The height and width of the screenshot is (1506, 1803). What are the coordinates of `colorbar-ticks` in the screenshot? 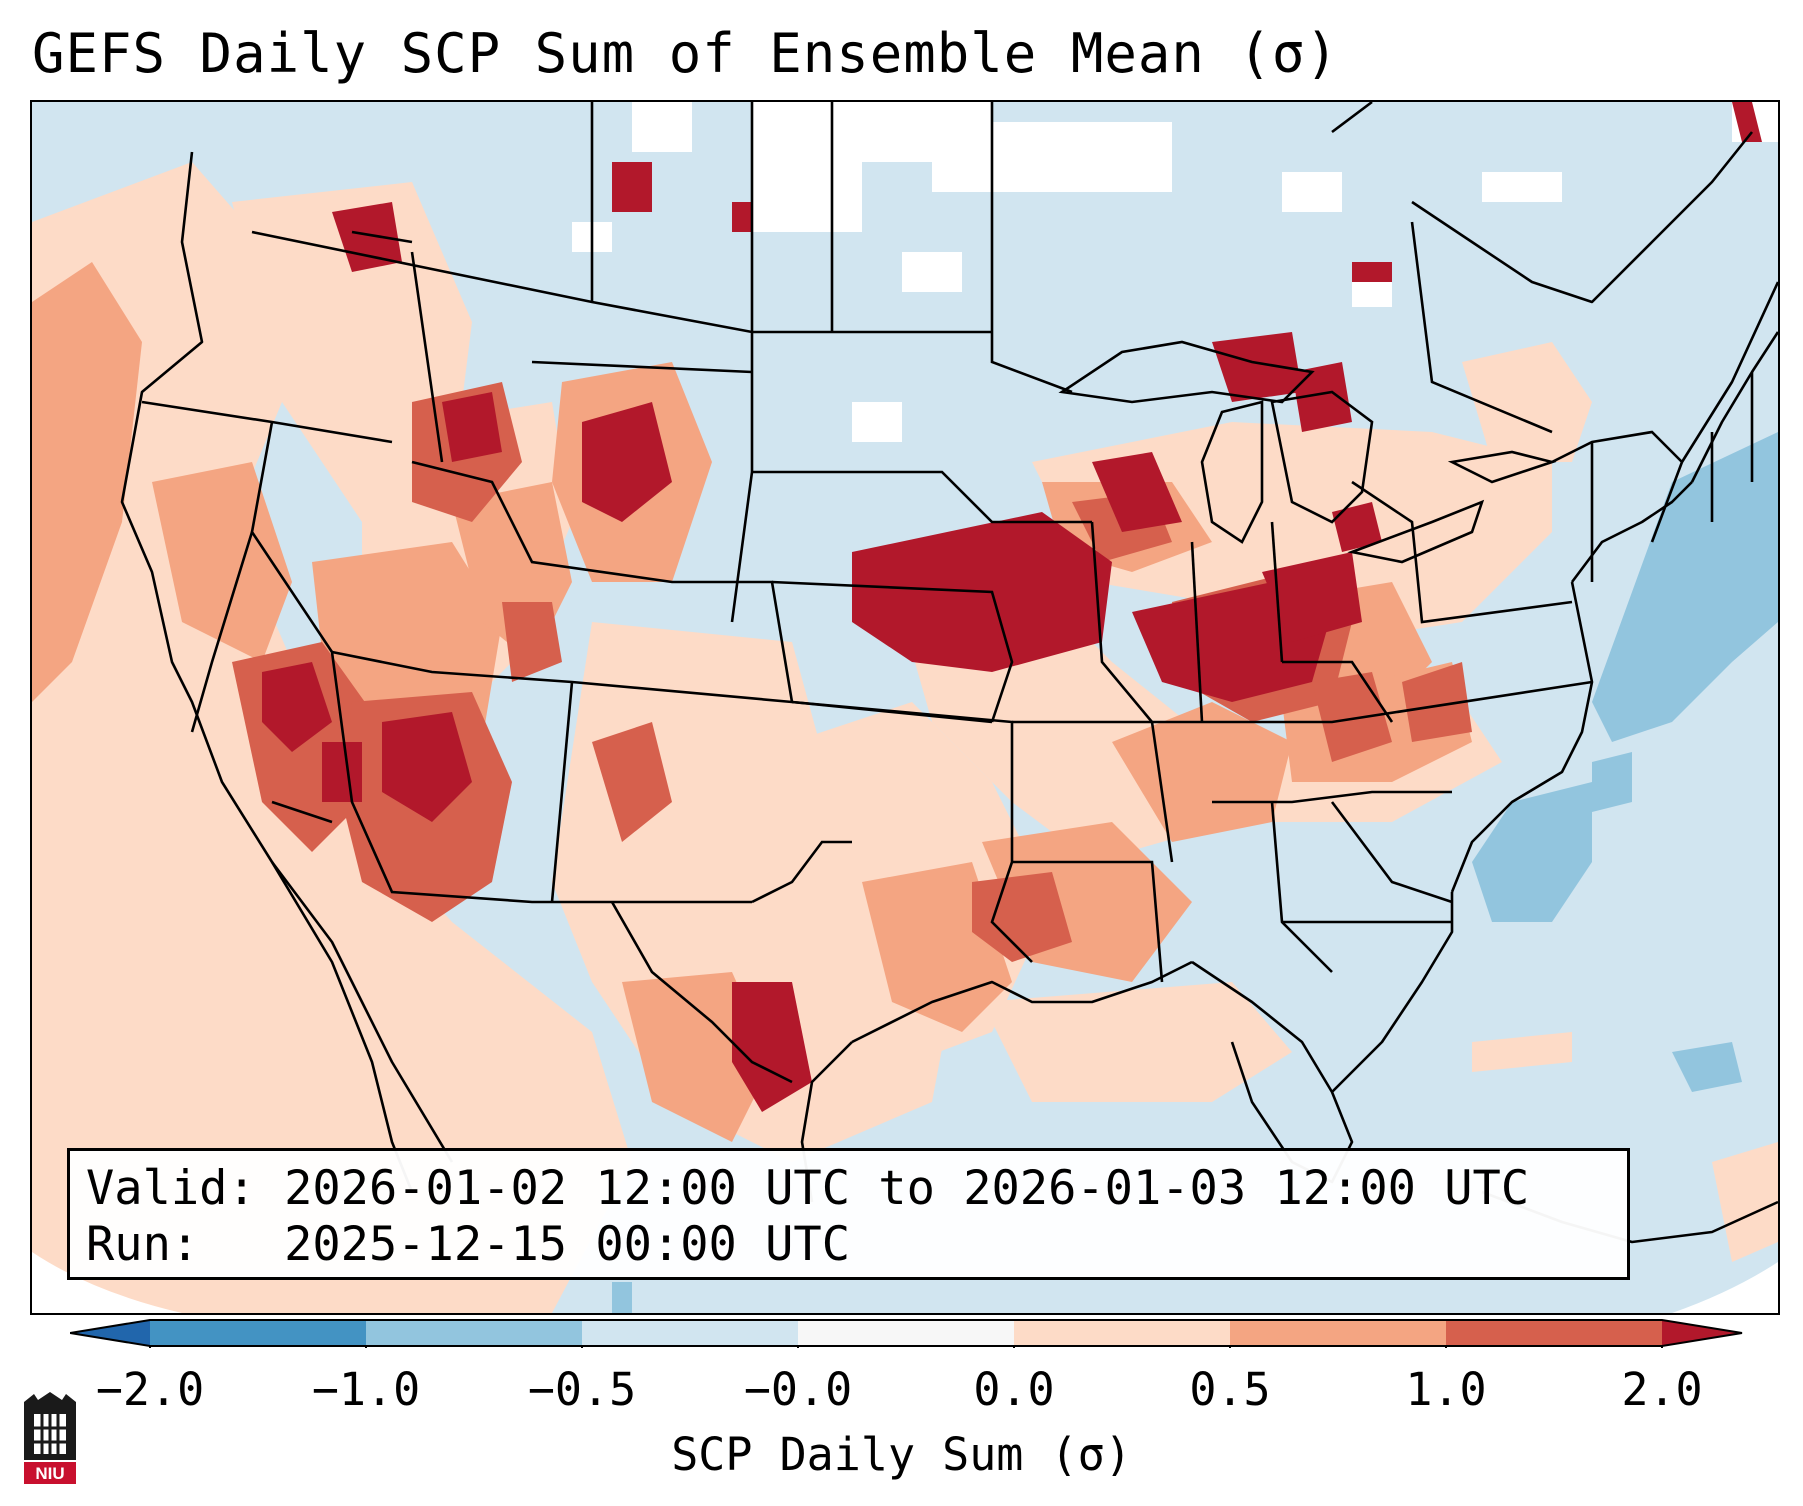 It's located at (906, 1347).